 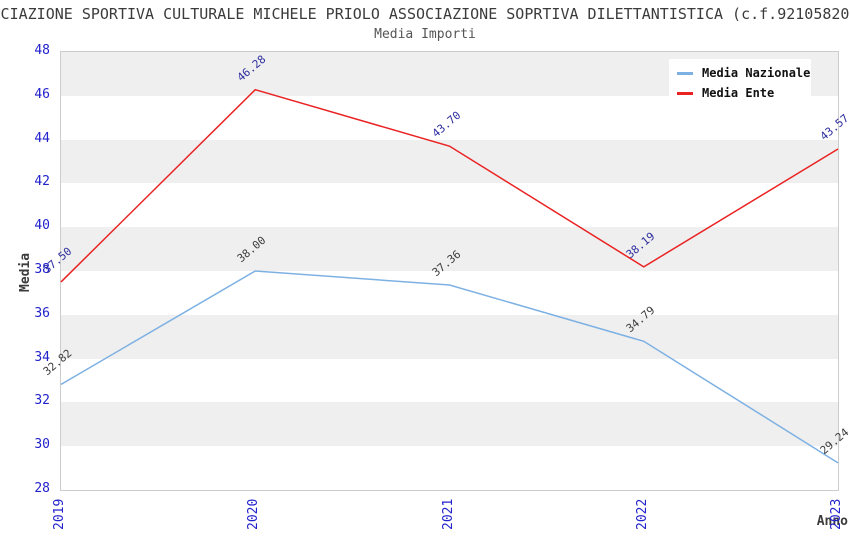 I want to click on y-tick-label: 42, so click(x=42, y=182).